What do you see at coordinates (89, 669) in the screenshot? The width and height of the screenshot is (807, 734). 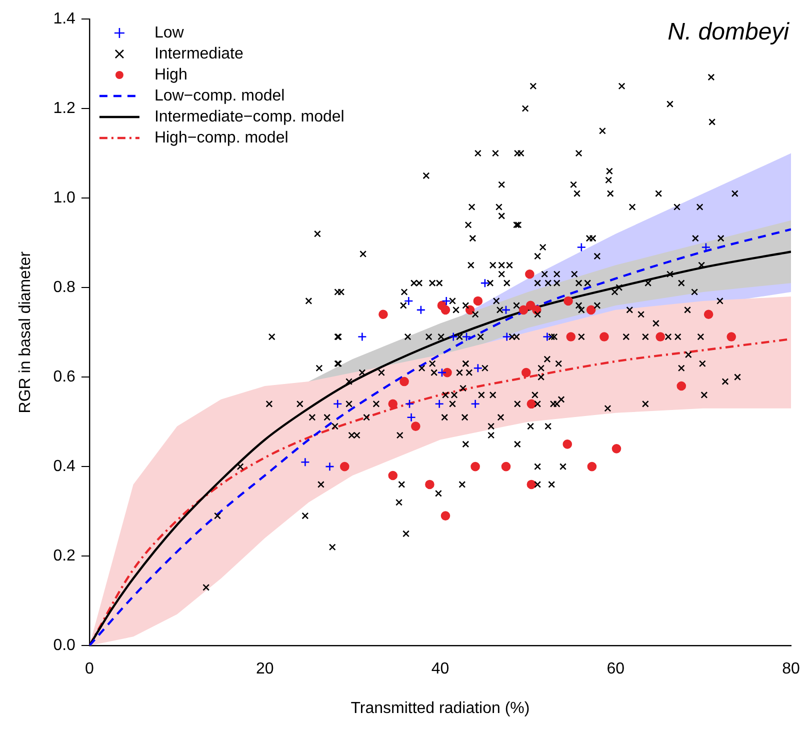 I see `x-tick-label: 0` at bounding box center [89, 669].